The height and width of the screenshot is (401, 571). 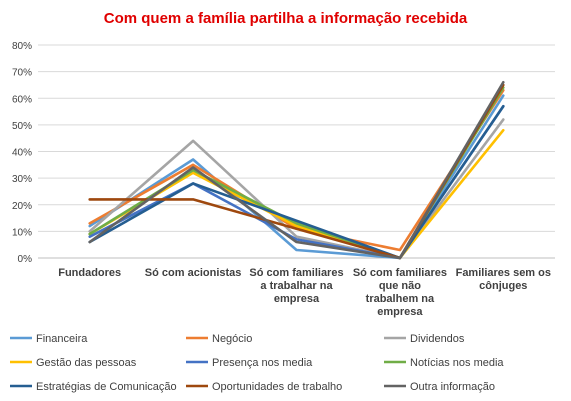 I want to click on y-axis: 0% 10% 20% 30% 40% 50% 60% 70% 80%, so click(x=22, y=153).